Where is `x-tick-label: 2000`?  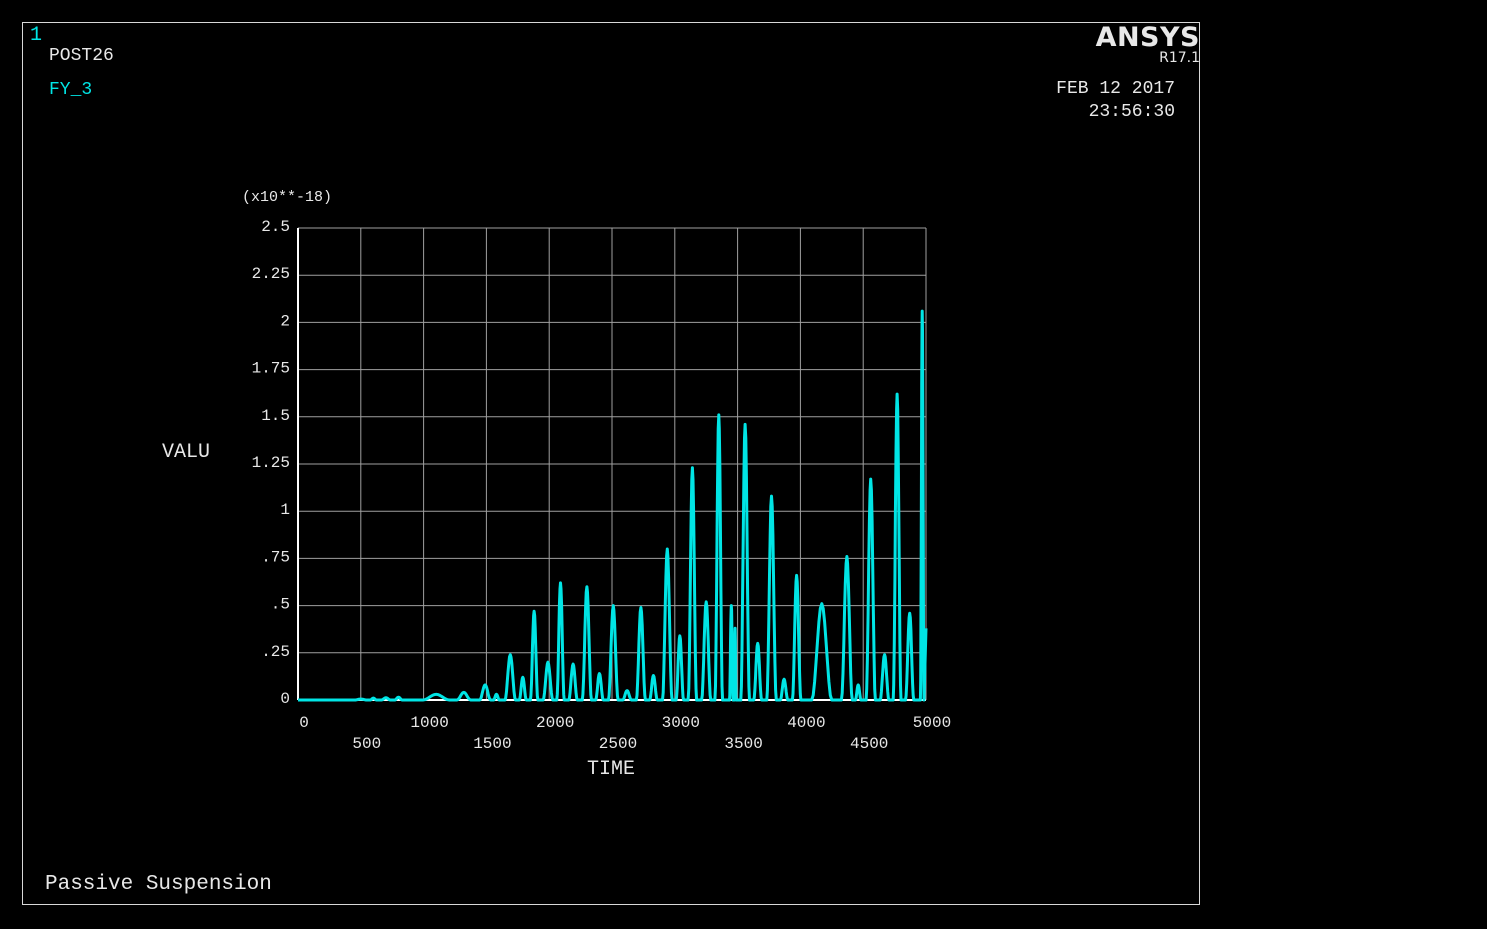
x-tick-label: 2000 is located at coordinates (555, 723).